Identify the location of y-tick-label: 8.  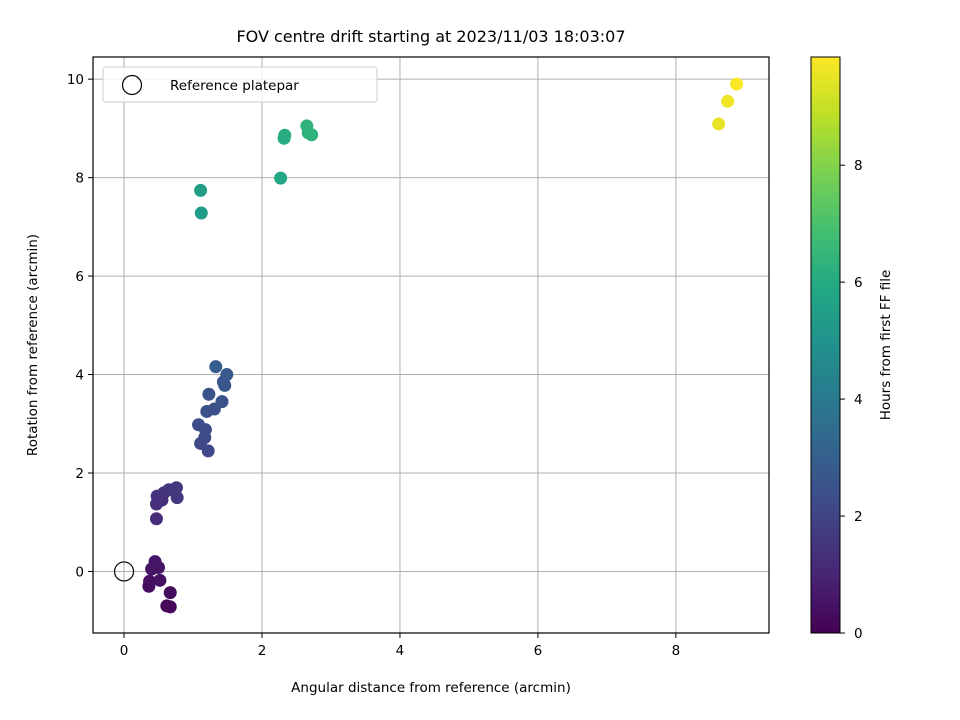
(79, 179).